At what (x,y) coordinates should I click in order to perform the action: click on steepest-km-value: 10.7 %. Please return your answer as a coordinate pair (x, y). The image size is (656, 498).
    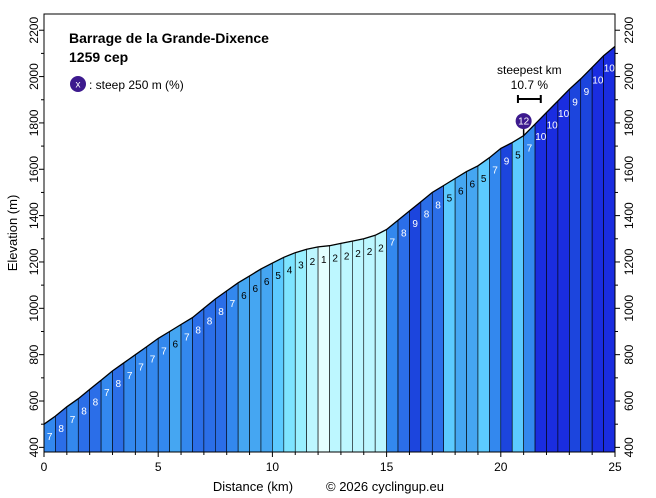
    Looking at the image, I should click on (530, 85).